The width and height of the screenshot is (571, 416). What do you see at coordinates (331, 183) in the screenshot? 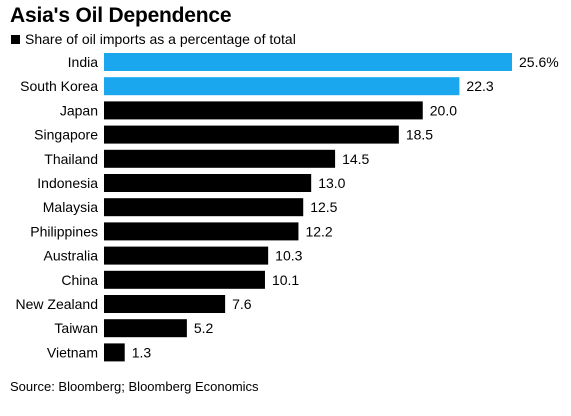
I see `value-label: 13.0` at bounding box center [331, 183].